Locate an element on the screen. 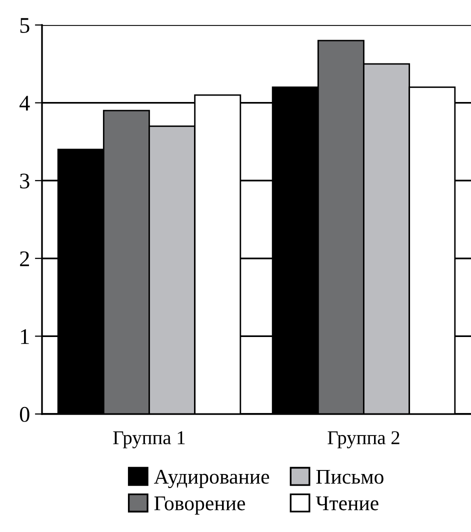 This screenshot has width=471, height=532. y-tick-label: 5 is located at coordinates (25, 25).